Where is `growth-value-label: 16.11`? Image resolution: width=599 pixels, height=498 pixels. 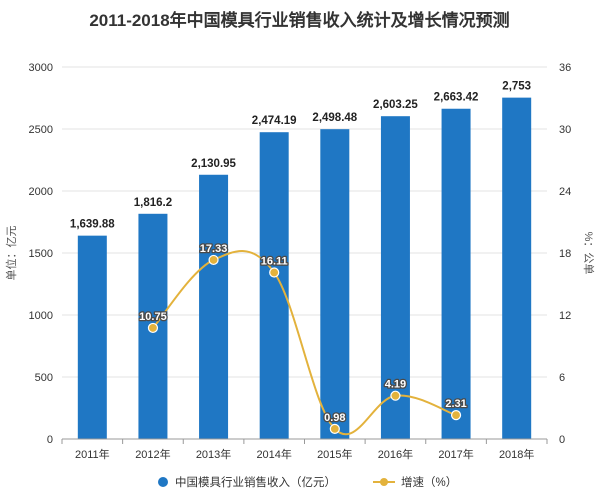
growth-value-label: 16.11 is located at coordinates (274, 262).